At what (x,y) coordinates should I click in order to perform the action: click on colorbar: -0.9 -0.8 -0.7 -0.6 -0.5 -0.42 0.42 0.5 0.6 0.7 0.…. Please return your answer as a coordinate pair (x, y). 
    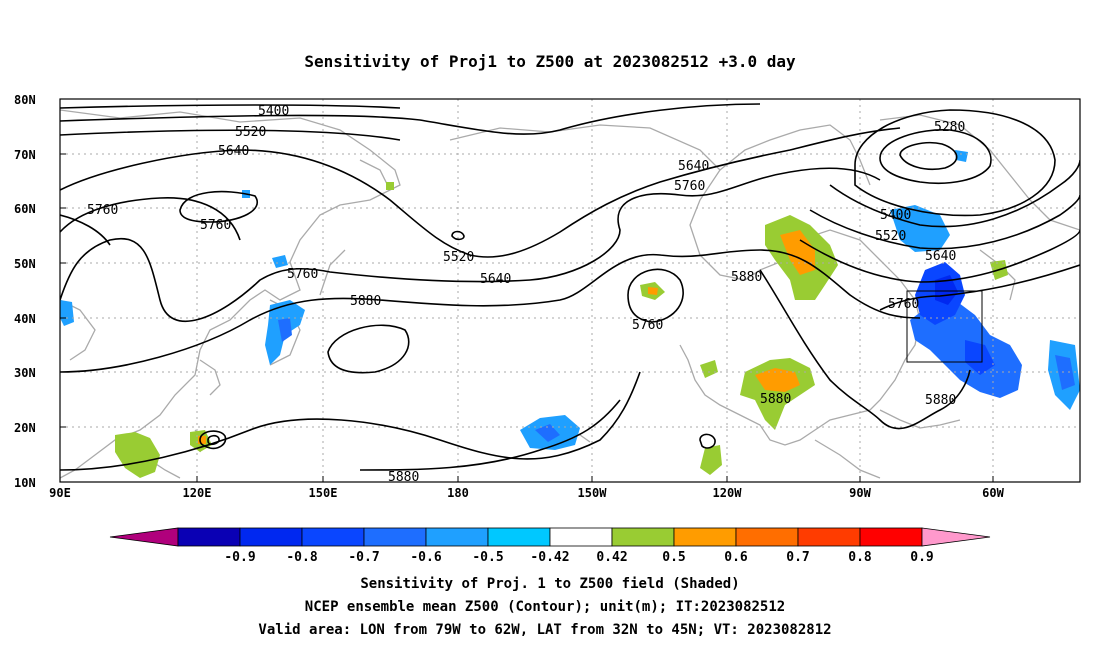
    Looking at the image, I should click on (550, 546).